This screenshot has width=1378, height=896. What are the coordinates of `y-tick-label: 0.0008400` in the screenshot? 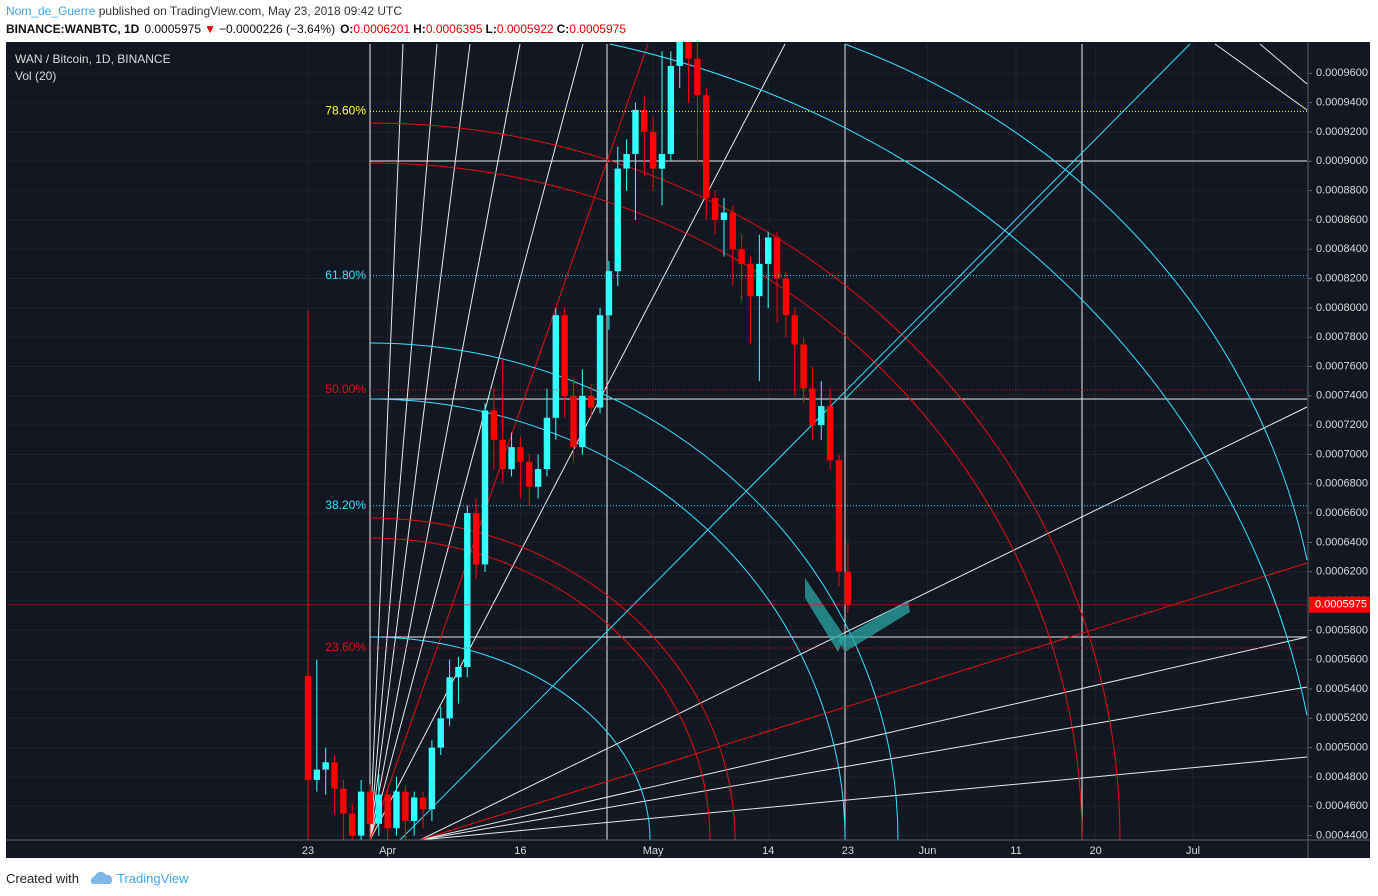 It's located at (1342, 249).